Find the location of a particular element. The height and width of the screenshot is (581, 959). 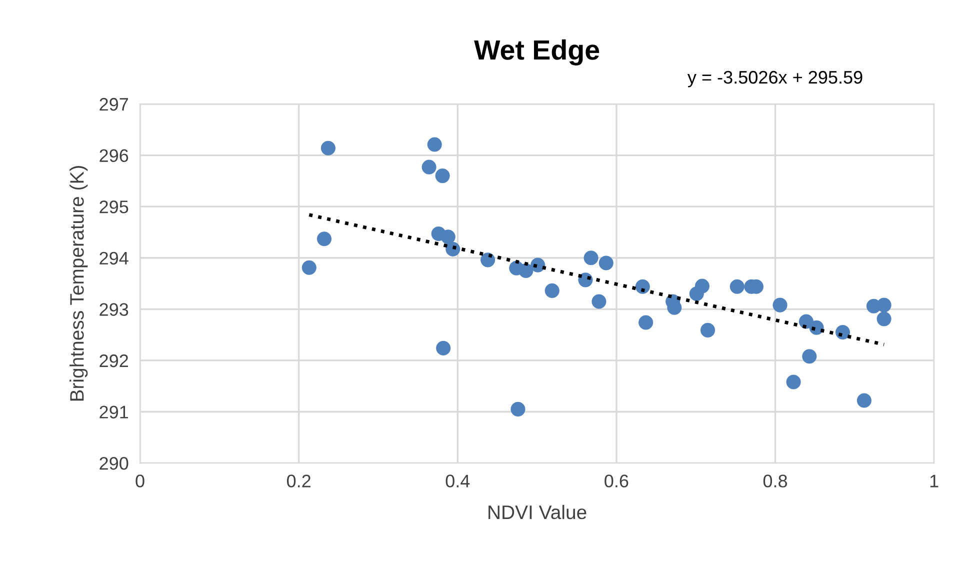

y-tick-label: 291 is located at coordinates (114, 412).